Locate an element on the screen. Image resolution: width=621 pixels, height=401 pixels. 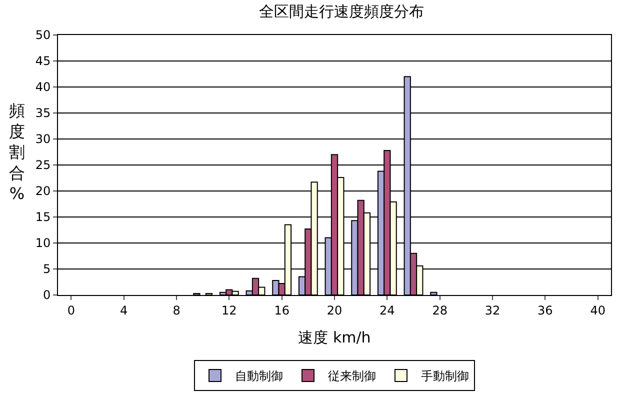
x-tick-label: 4 is located at coordinates (124, 310).